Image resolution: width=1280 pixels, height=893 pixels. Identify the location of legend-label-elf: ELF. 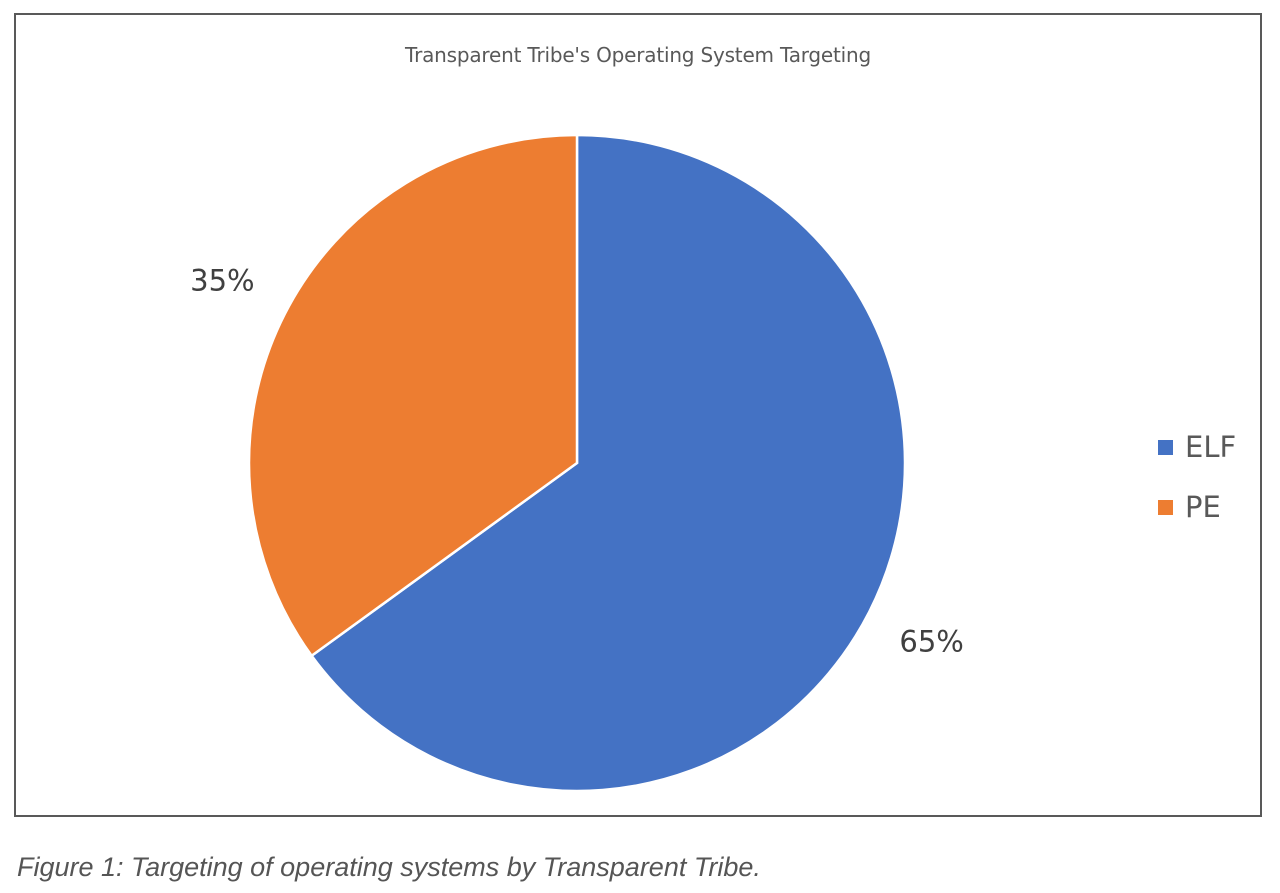
(1211, 447).